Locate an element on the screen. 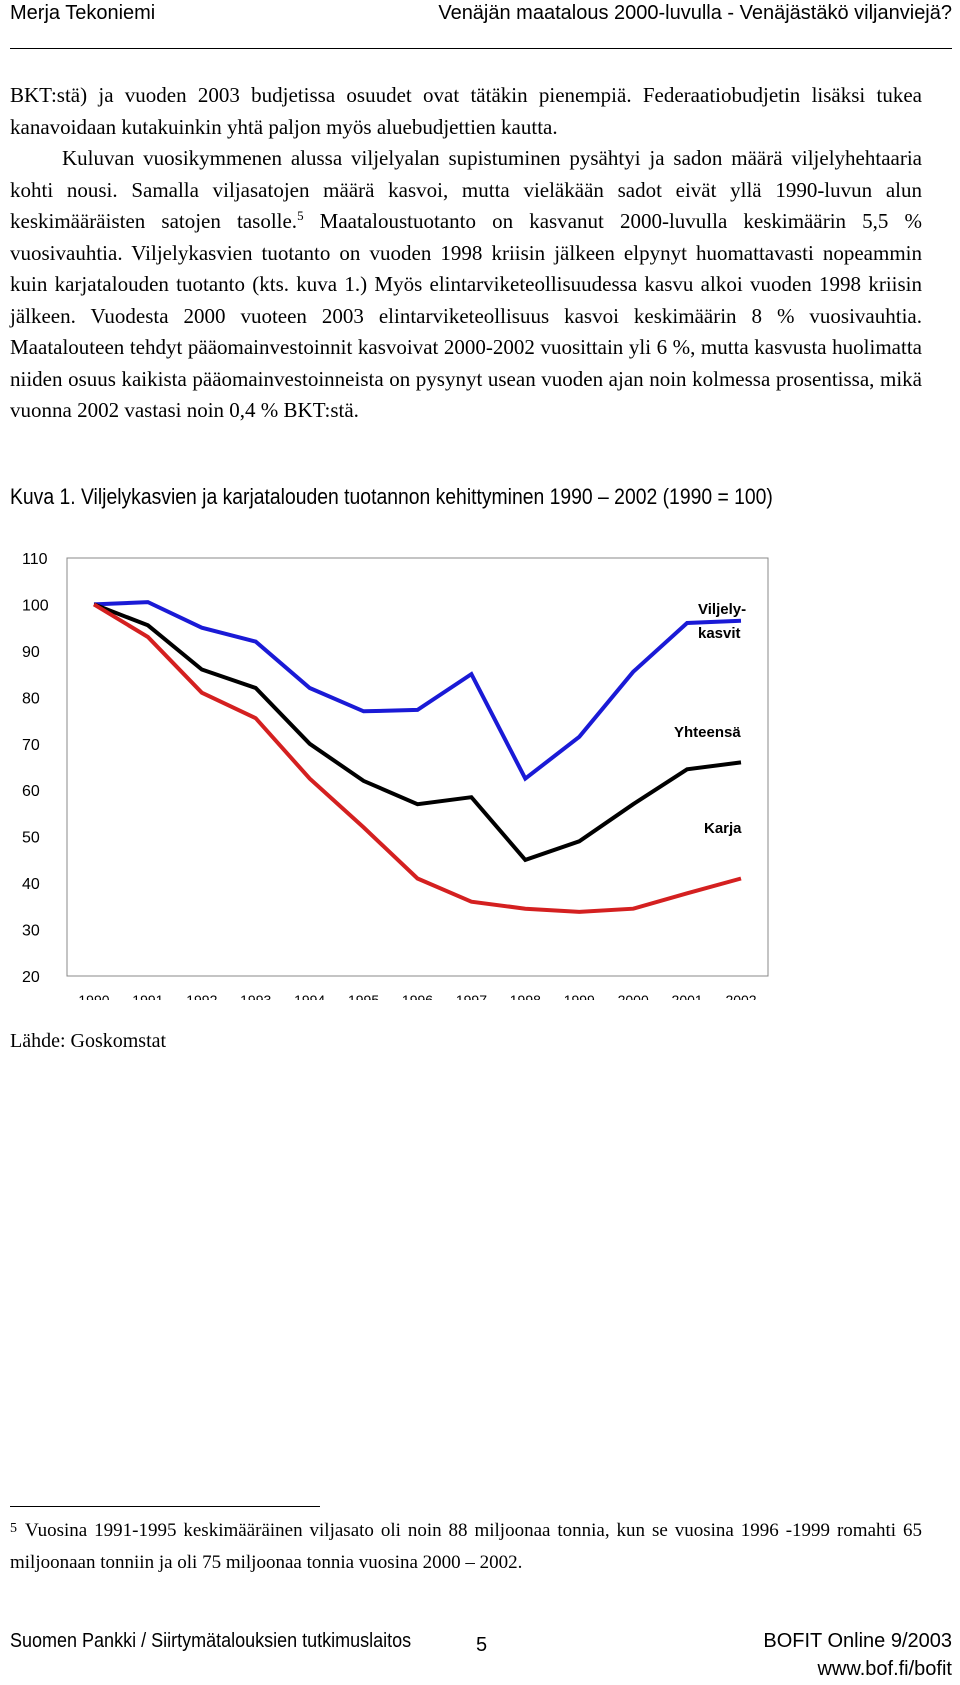  x-tick-label: 1997 is located at coordinates (471, 996).